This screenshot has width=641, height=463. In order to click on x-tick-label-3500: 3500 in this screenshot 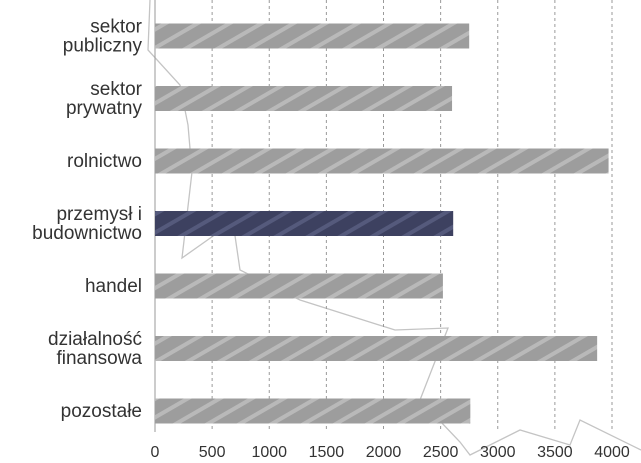, I will do `click(555, 452)`.